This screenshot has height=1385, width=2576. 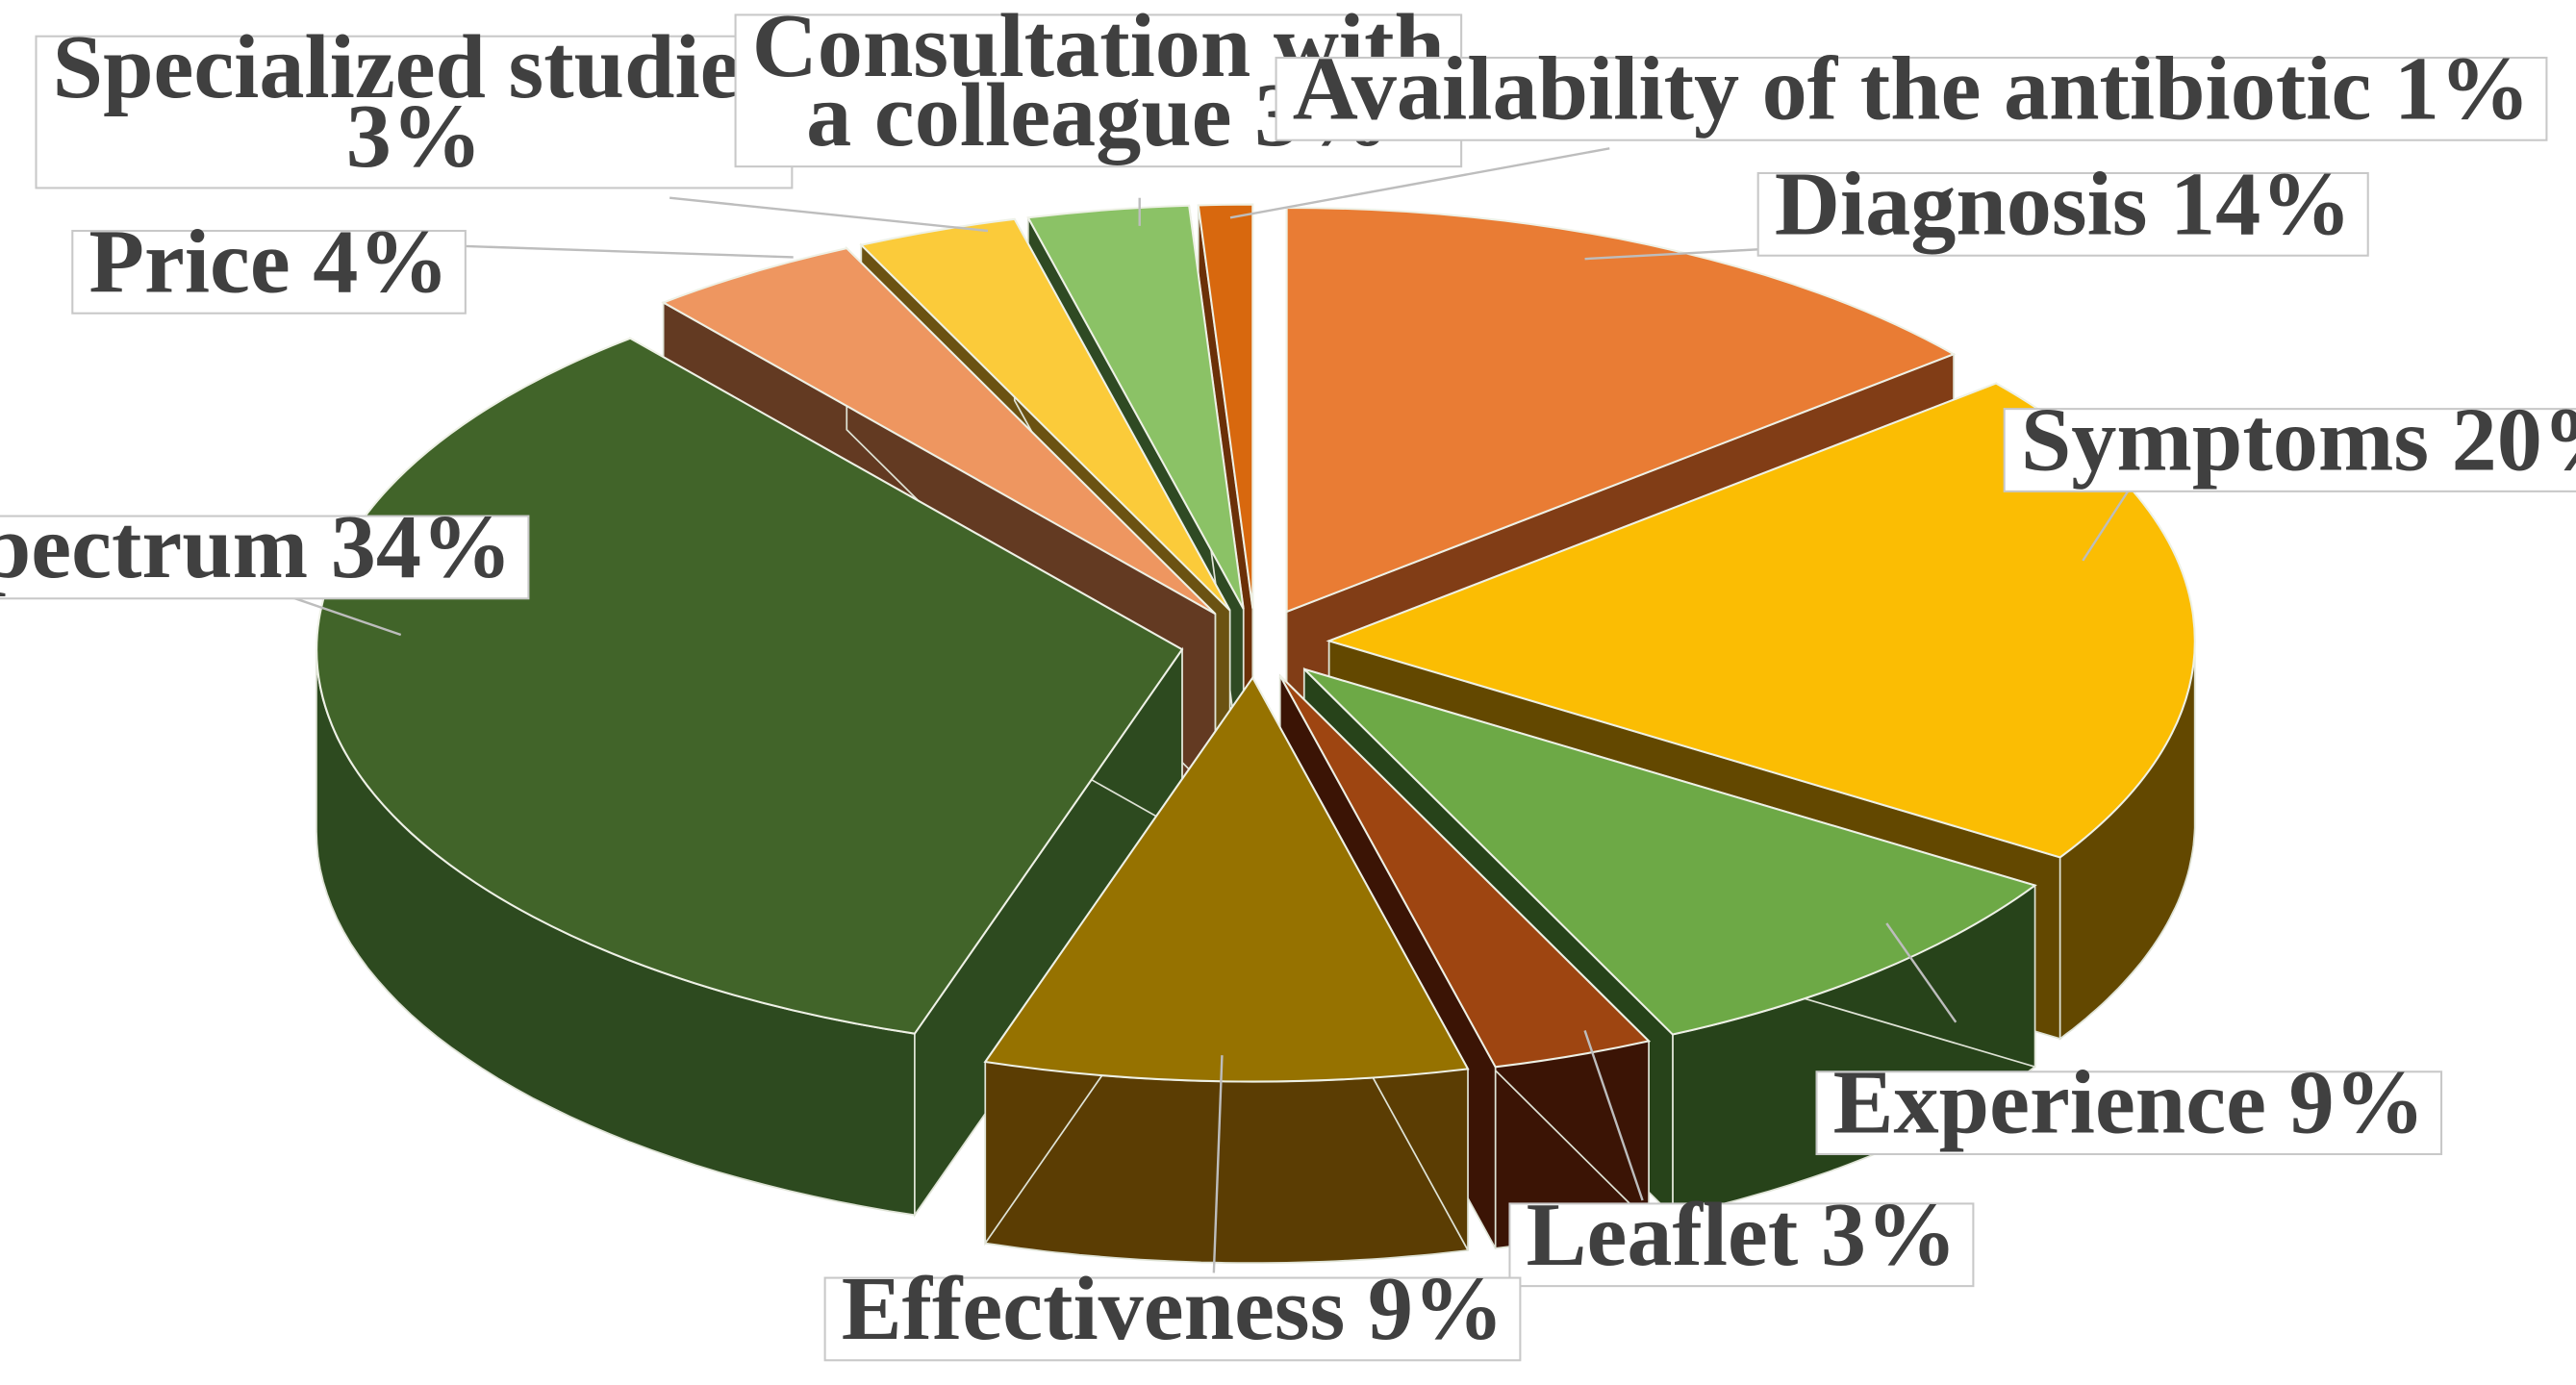 I want to click on data-label-price: Price 4%, so click(x=268, y=262).